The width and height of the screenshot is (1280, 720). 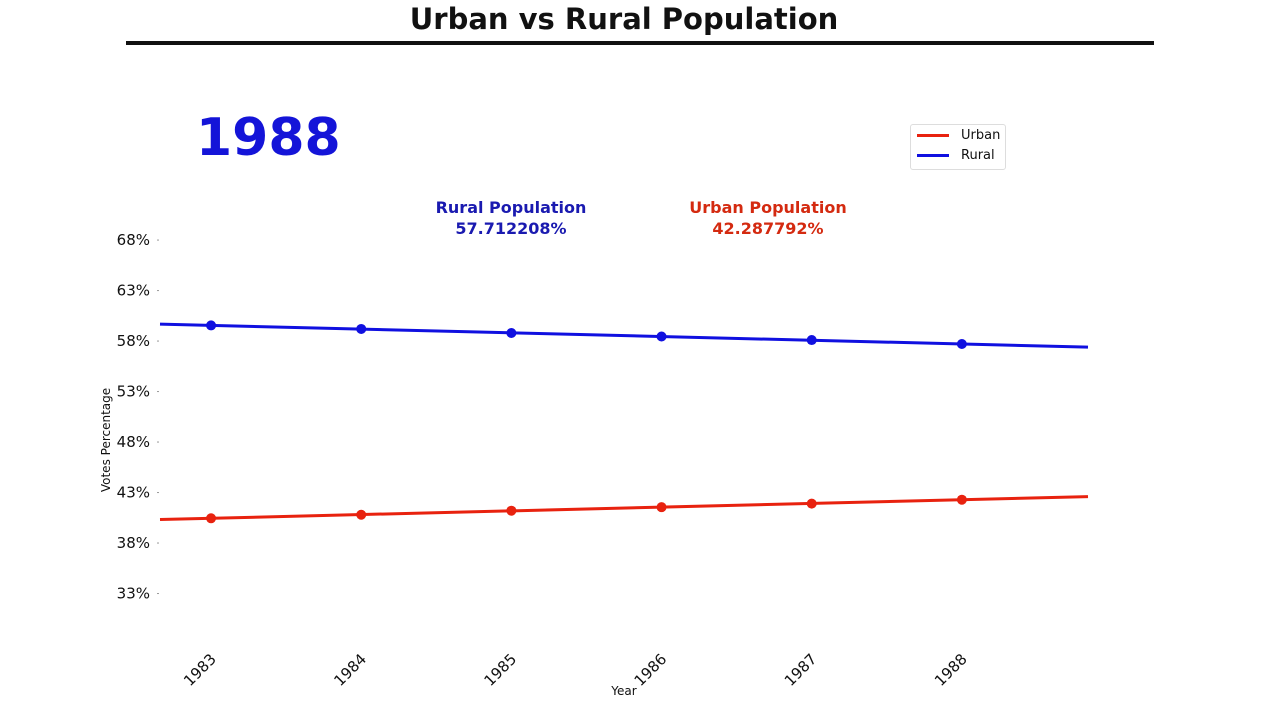 I want to click on x-tick-label: 1983, so click(x=200, y=670).